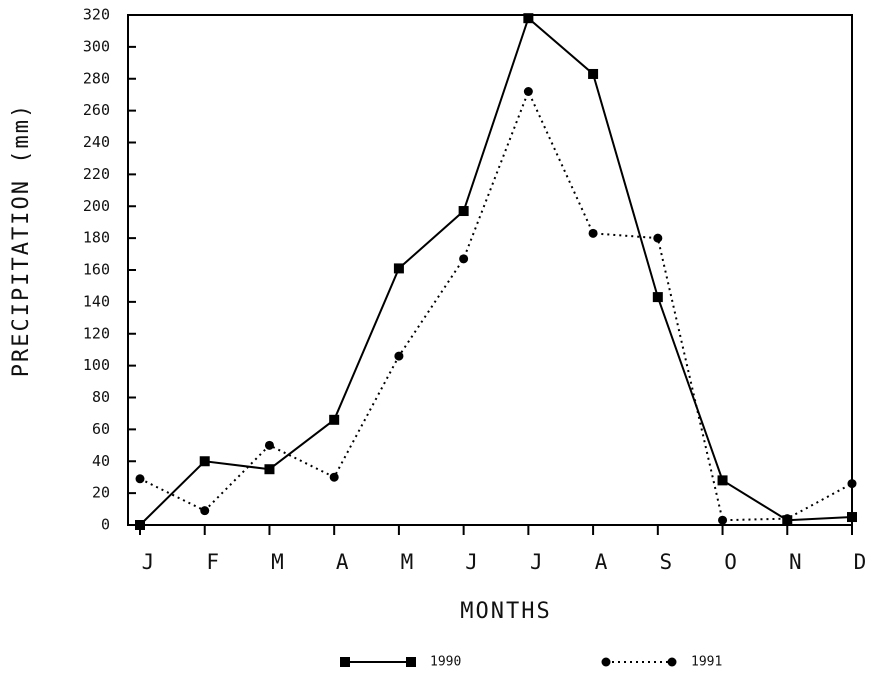 This screenshot has width=870, height=680. Describe the element at coordinates (860, 562) in the screenshot. I see `x-tick-label: D` at that location.